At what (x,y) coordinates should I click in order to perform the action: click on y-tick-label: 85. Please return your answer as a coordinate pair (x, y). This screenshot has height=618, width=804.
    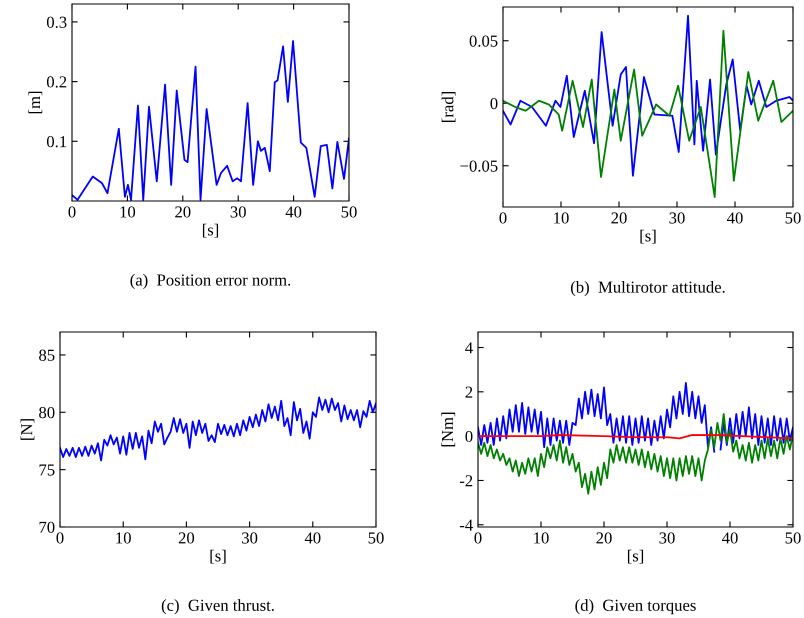
    Looking at the image, I should click on (46, 355).